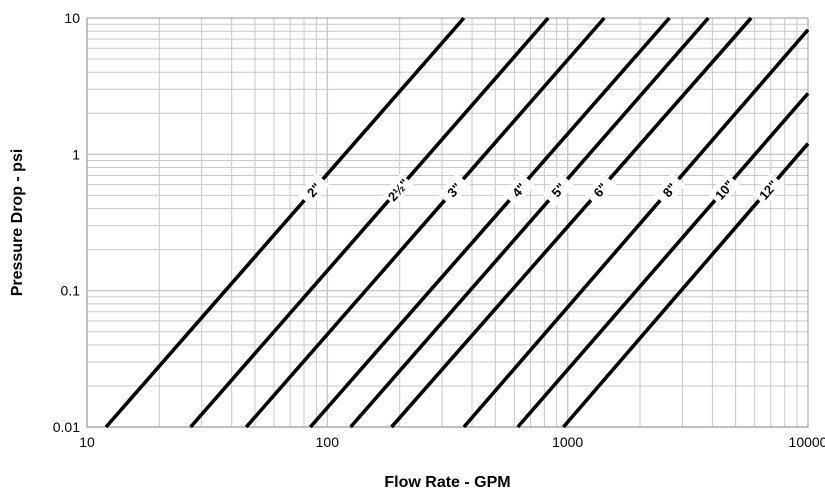 The image size is (825, 497). I want to click on x-tick-label: 1000, so click(567, 442).